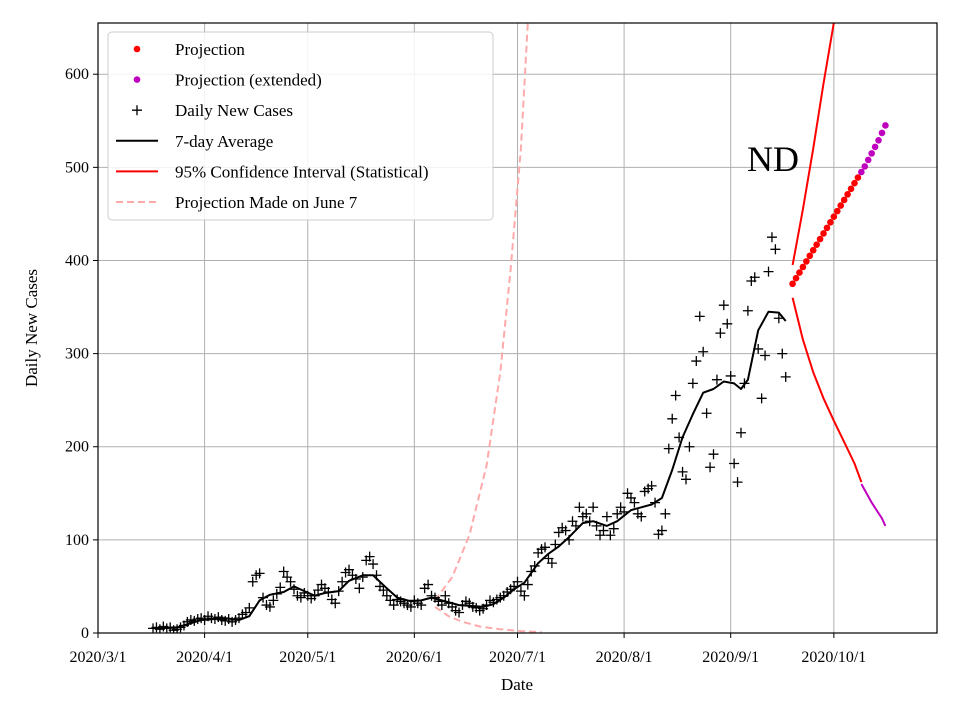 The height and width of the screenshot is (720, 960). Describe the element at coordinates (302, 171) in the screenshot. I see `legend-label: 95% Confidence Interval (Statistical)` at that location.